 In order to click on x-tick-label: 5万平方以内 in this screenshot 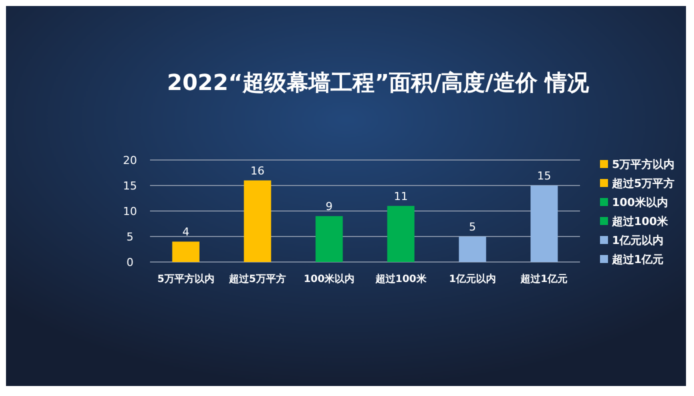, I will do `click(185, 279)`.